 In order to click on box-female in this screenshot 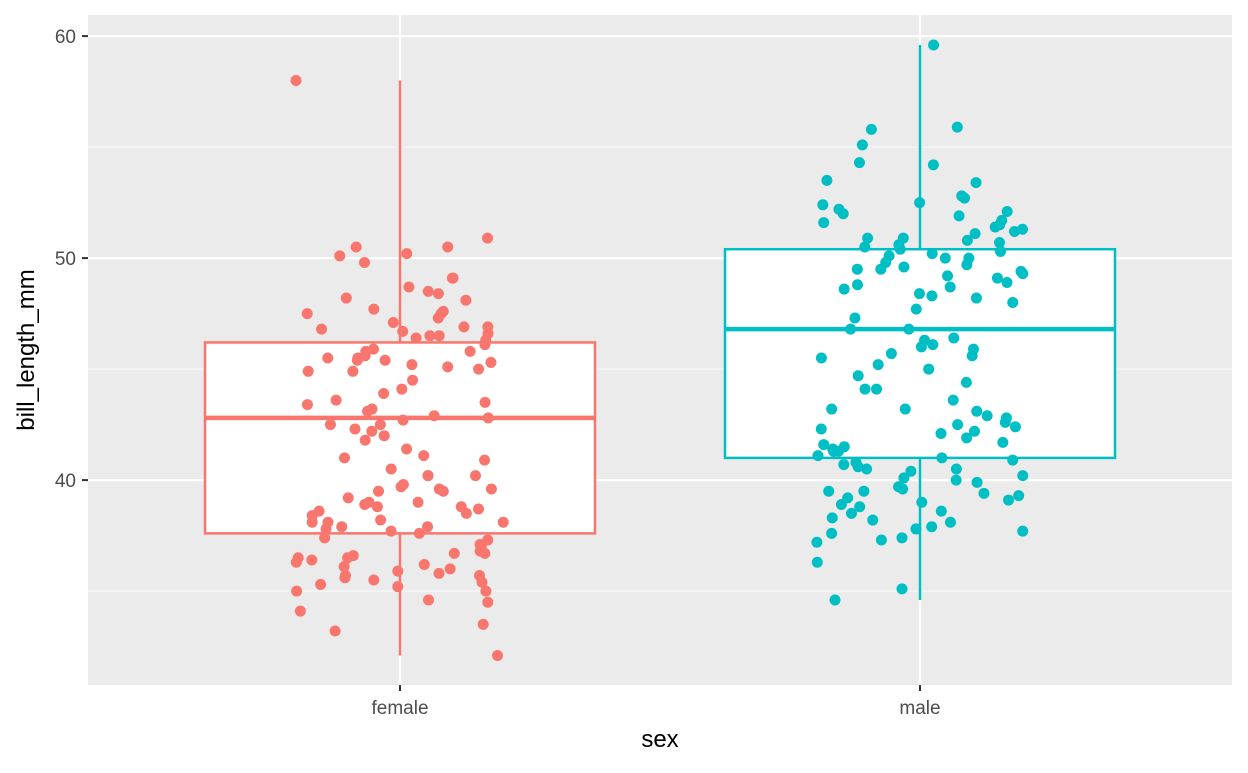, I will do `click(400, 438)`.